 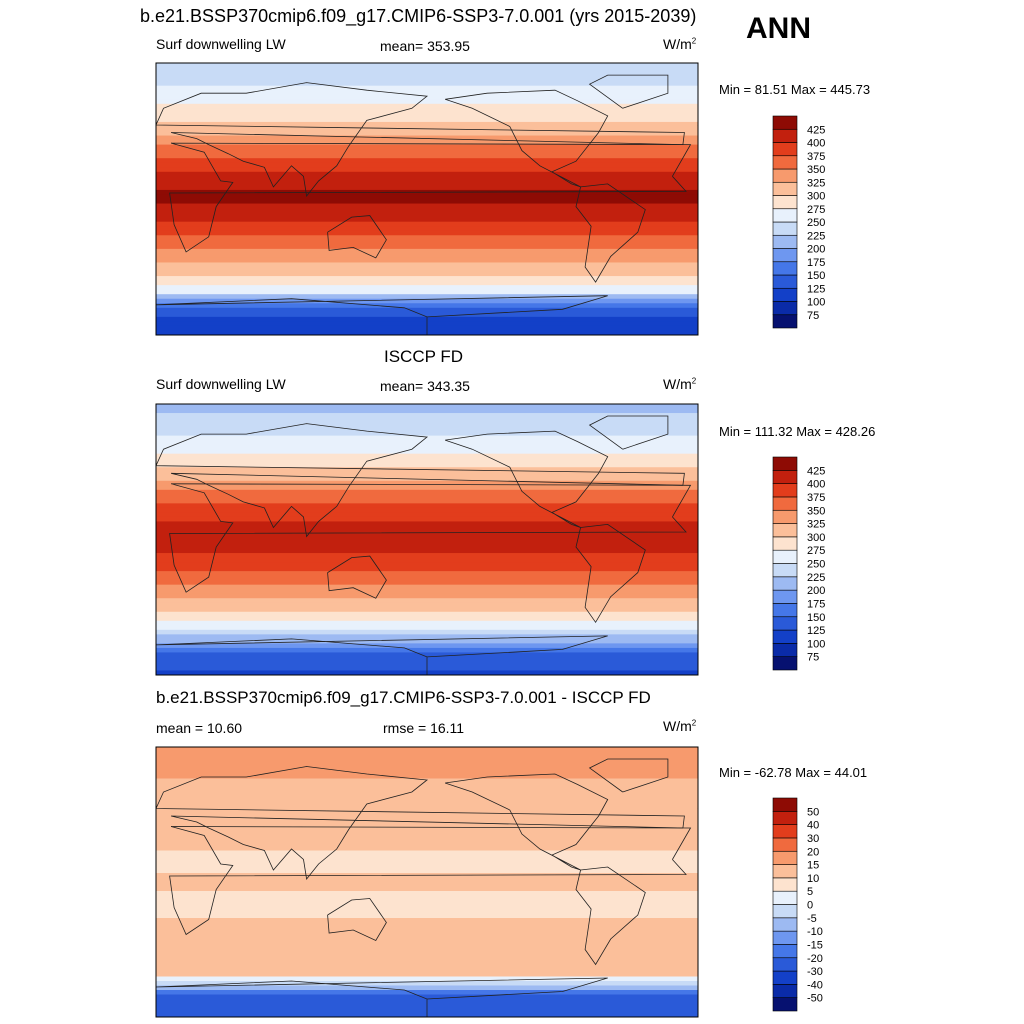 I want to click on colorbar-tick-label: -20, so click(x=815, y=959).